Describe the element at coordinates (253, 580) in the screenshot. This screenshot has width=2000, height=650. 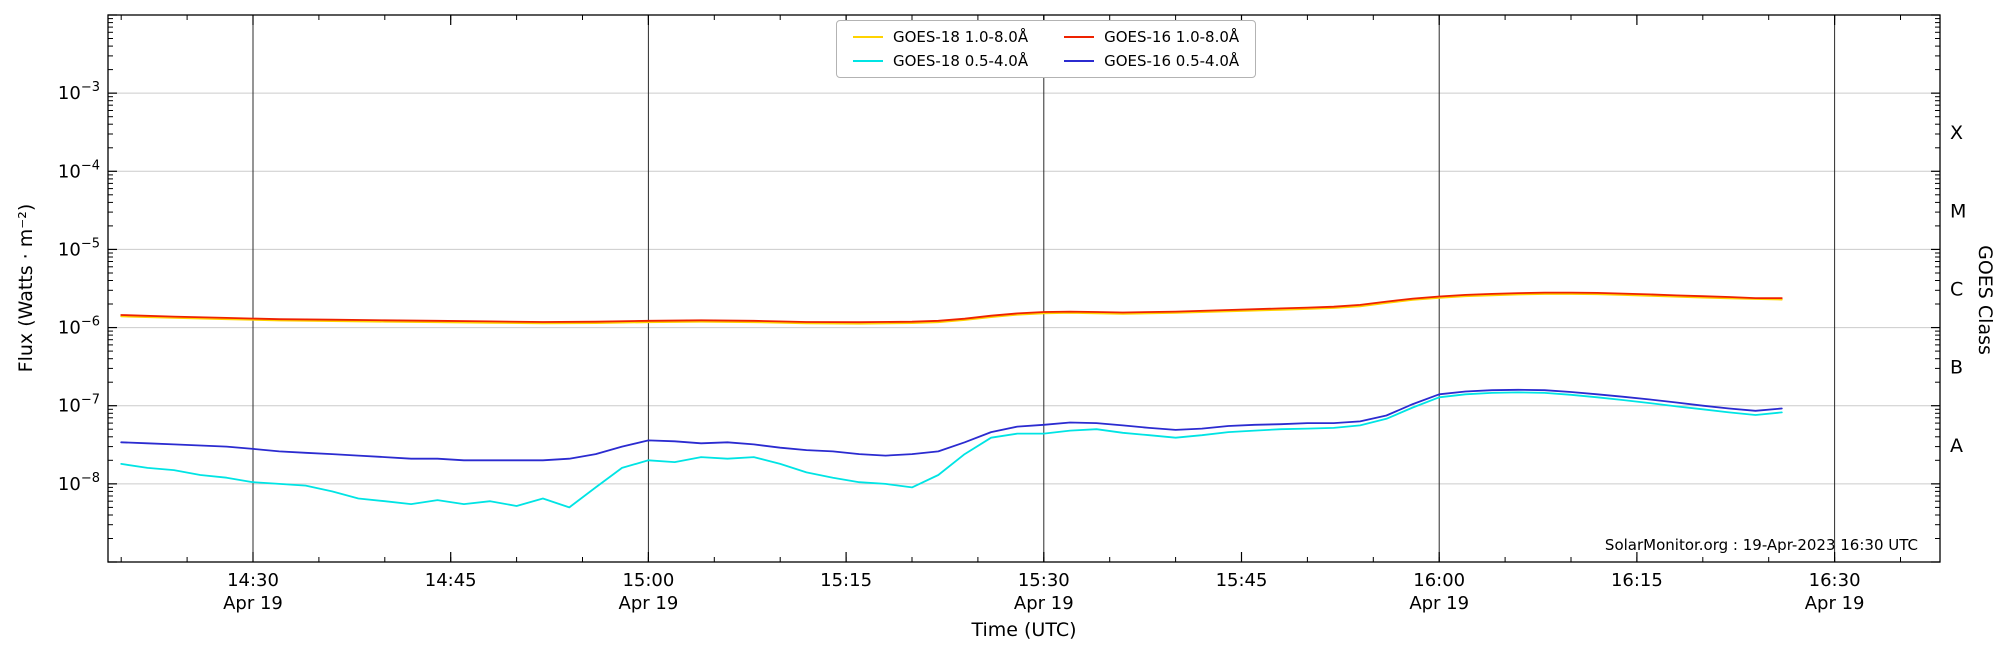
I see `x-tick-label: 14:30` at that location.